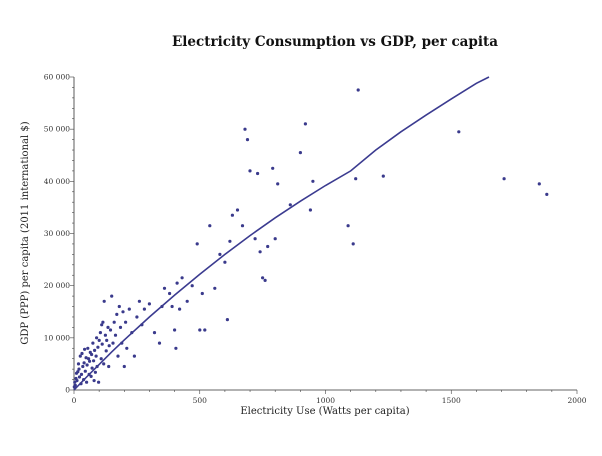 The height and width of the screenshot is (456, 602). Describe the element at coordinates (451, 400) in the screenshot. I see `x-tick-label: 1500` at that location.